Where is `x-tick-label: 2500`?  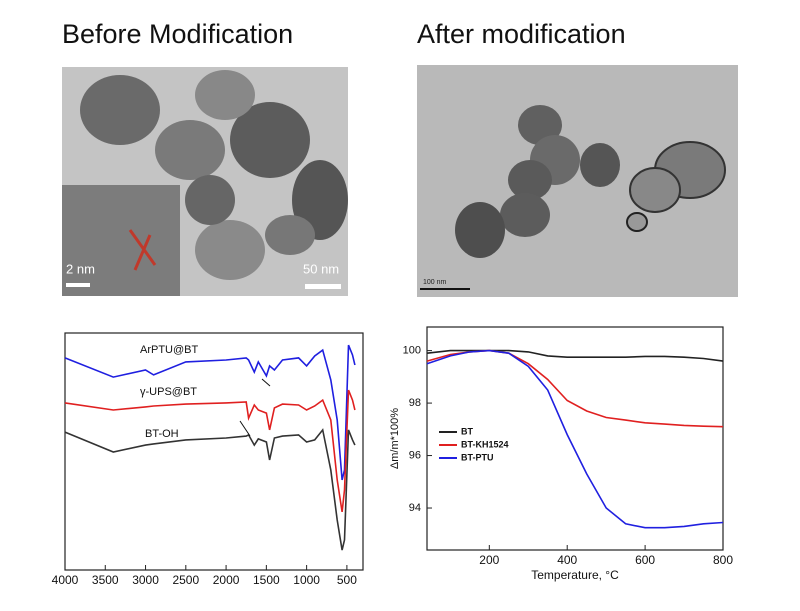
x-tick-label: 2500 is located at coordinates (185, 580).